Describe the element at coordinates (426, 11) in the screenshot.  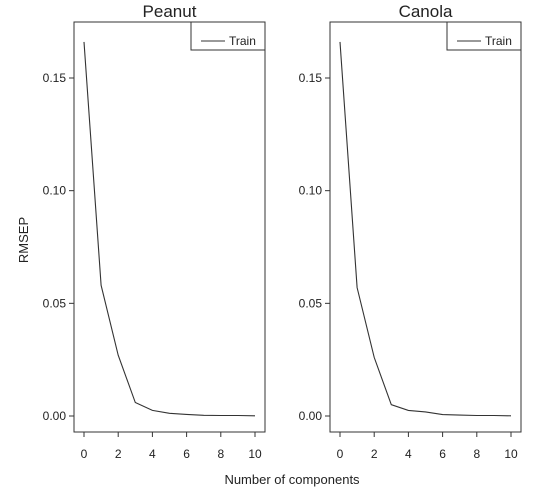
I see `panel-title: Canola` at that location.